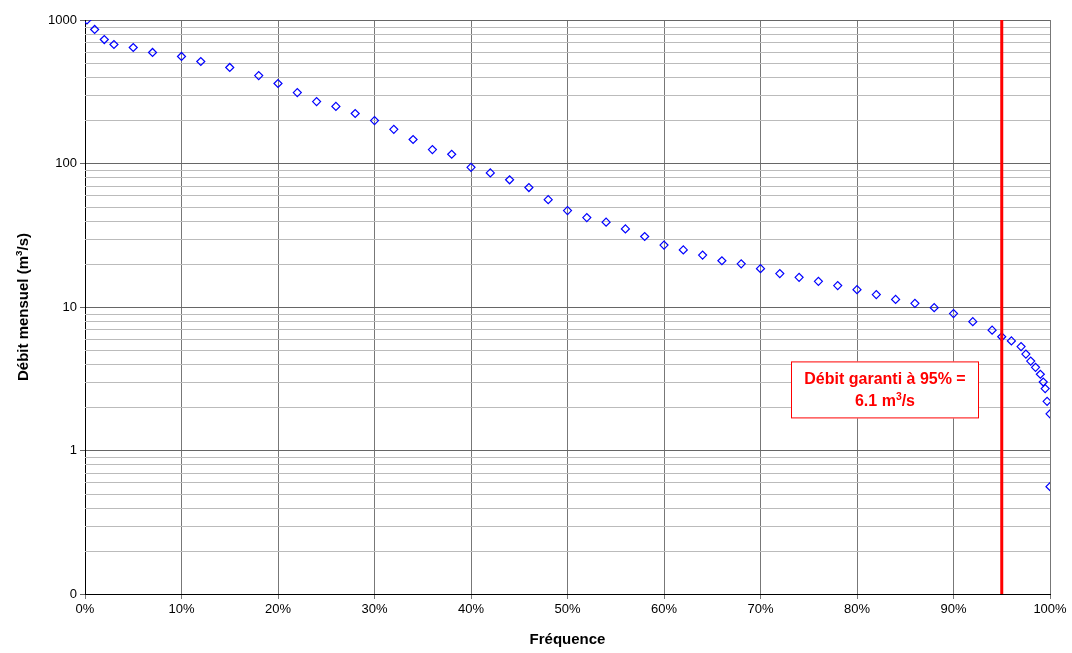  What do you see at coordinates (374, 609) in the screenshot?
I see `x-tick-label: 30%` at bounding box center [374, 609].